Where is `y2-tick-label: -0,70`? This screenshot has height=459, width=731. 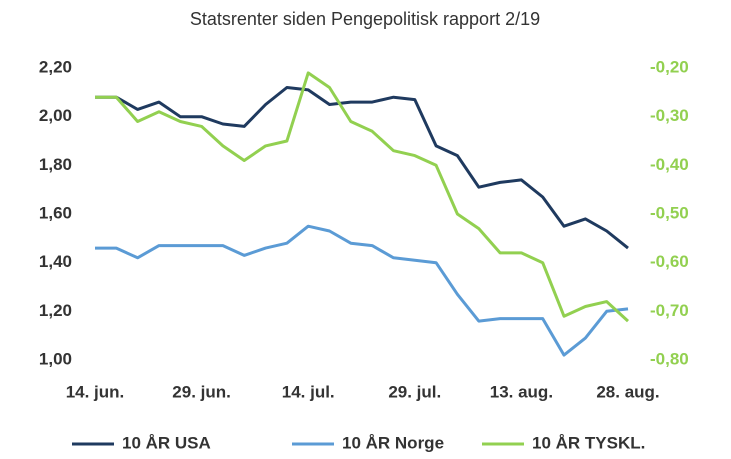 y2-tick-label: -0,70 is located at coordinates (669, 310).